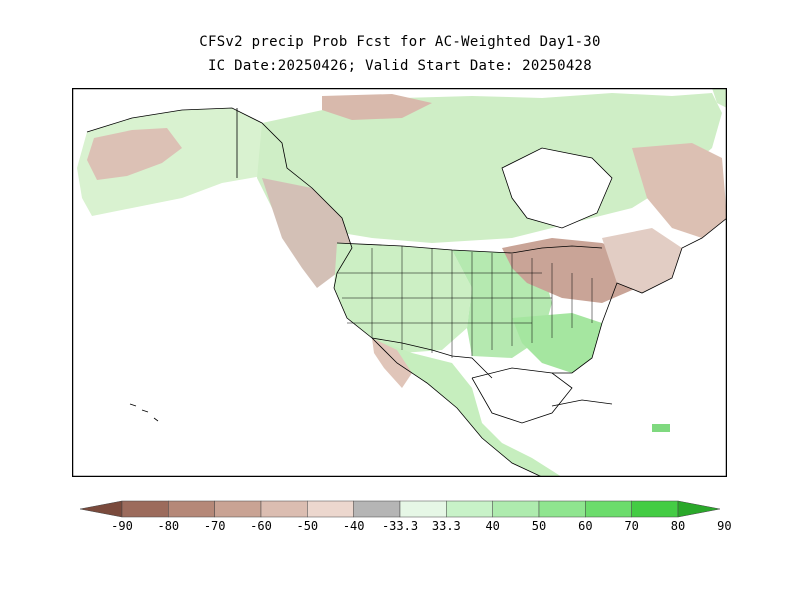  I want to click on colorbar-tick-label: -33.3, so click(400, 526).